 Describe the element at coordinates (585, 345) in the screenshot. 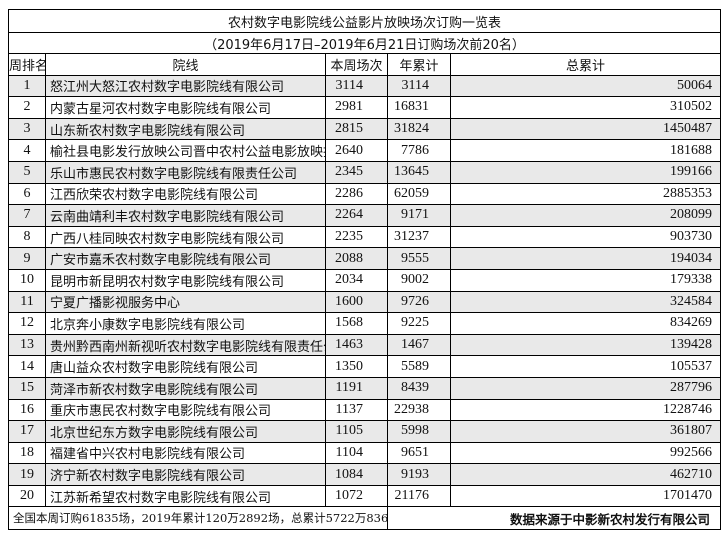

I see `overall-total-cell: 139428` at that location.